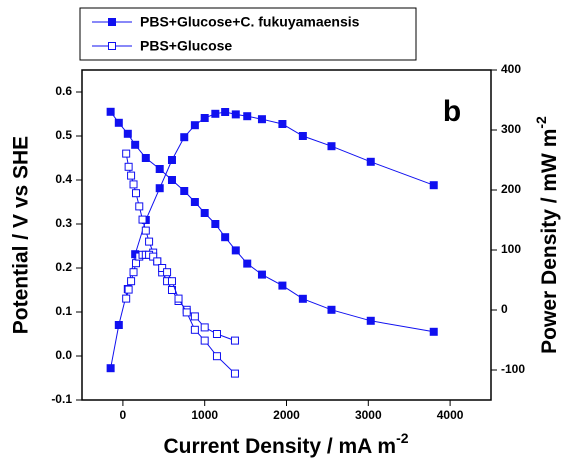 The image size is (569, 461). What do you see at coordinates (549, 241) in the screenshot?
I see `y2-axis-label-text: Power Density / mW m` at bounding box center [549, 241].